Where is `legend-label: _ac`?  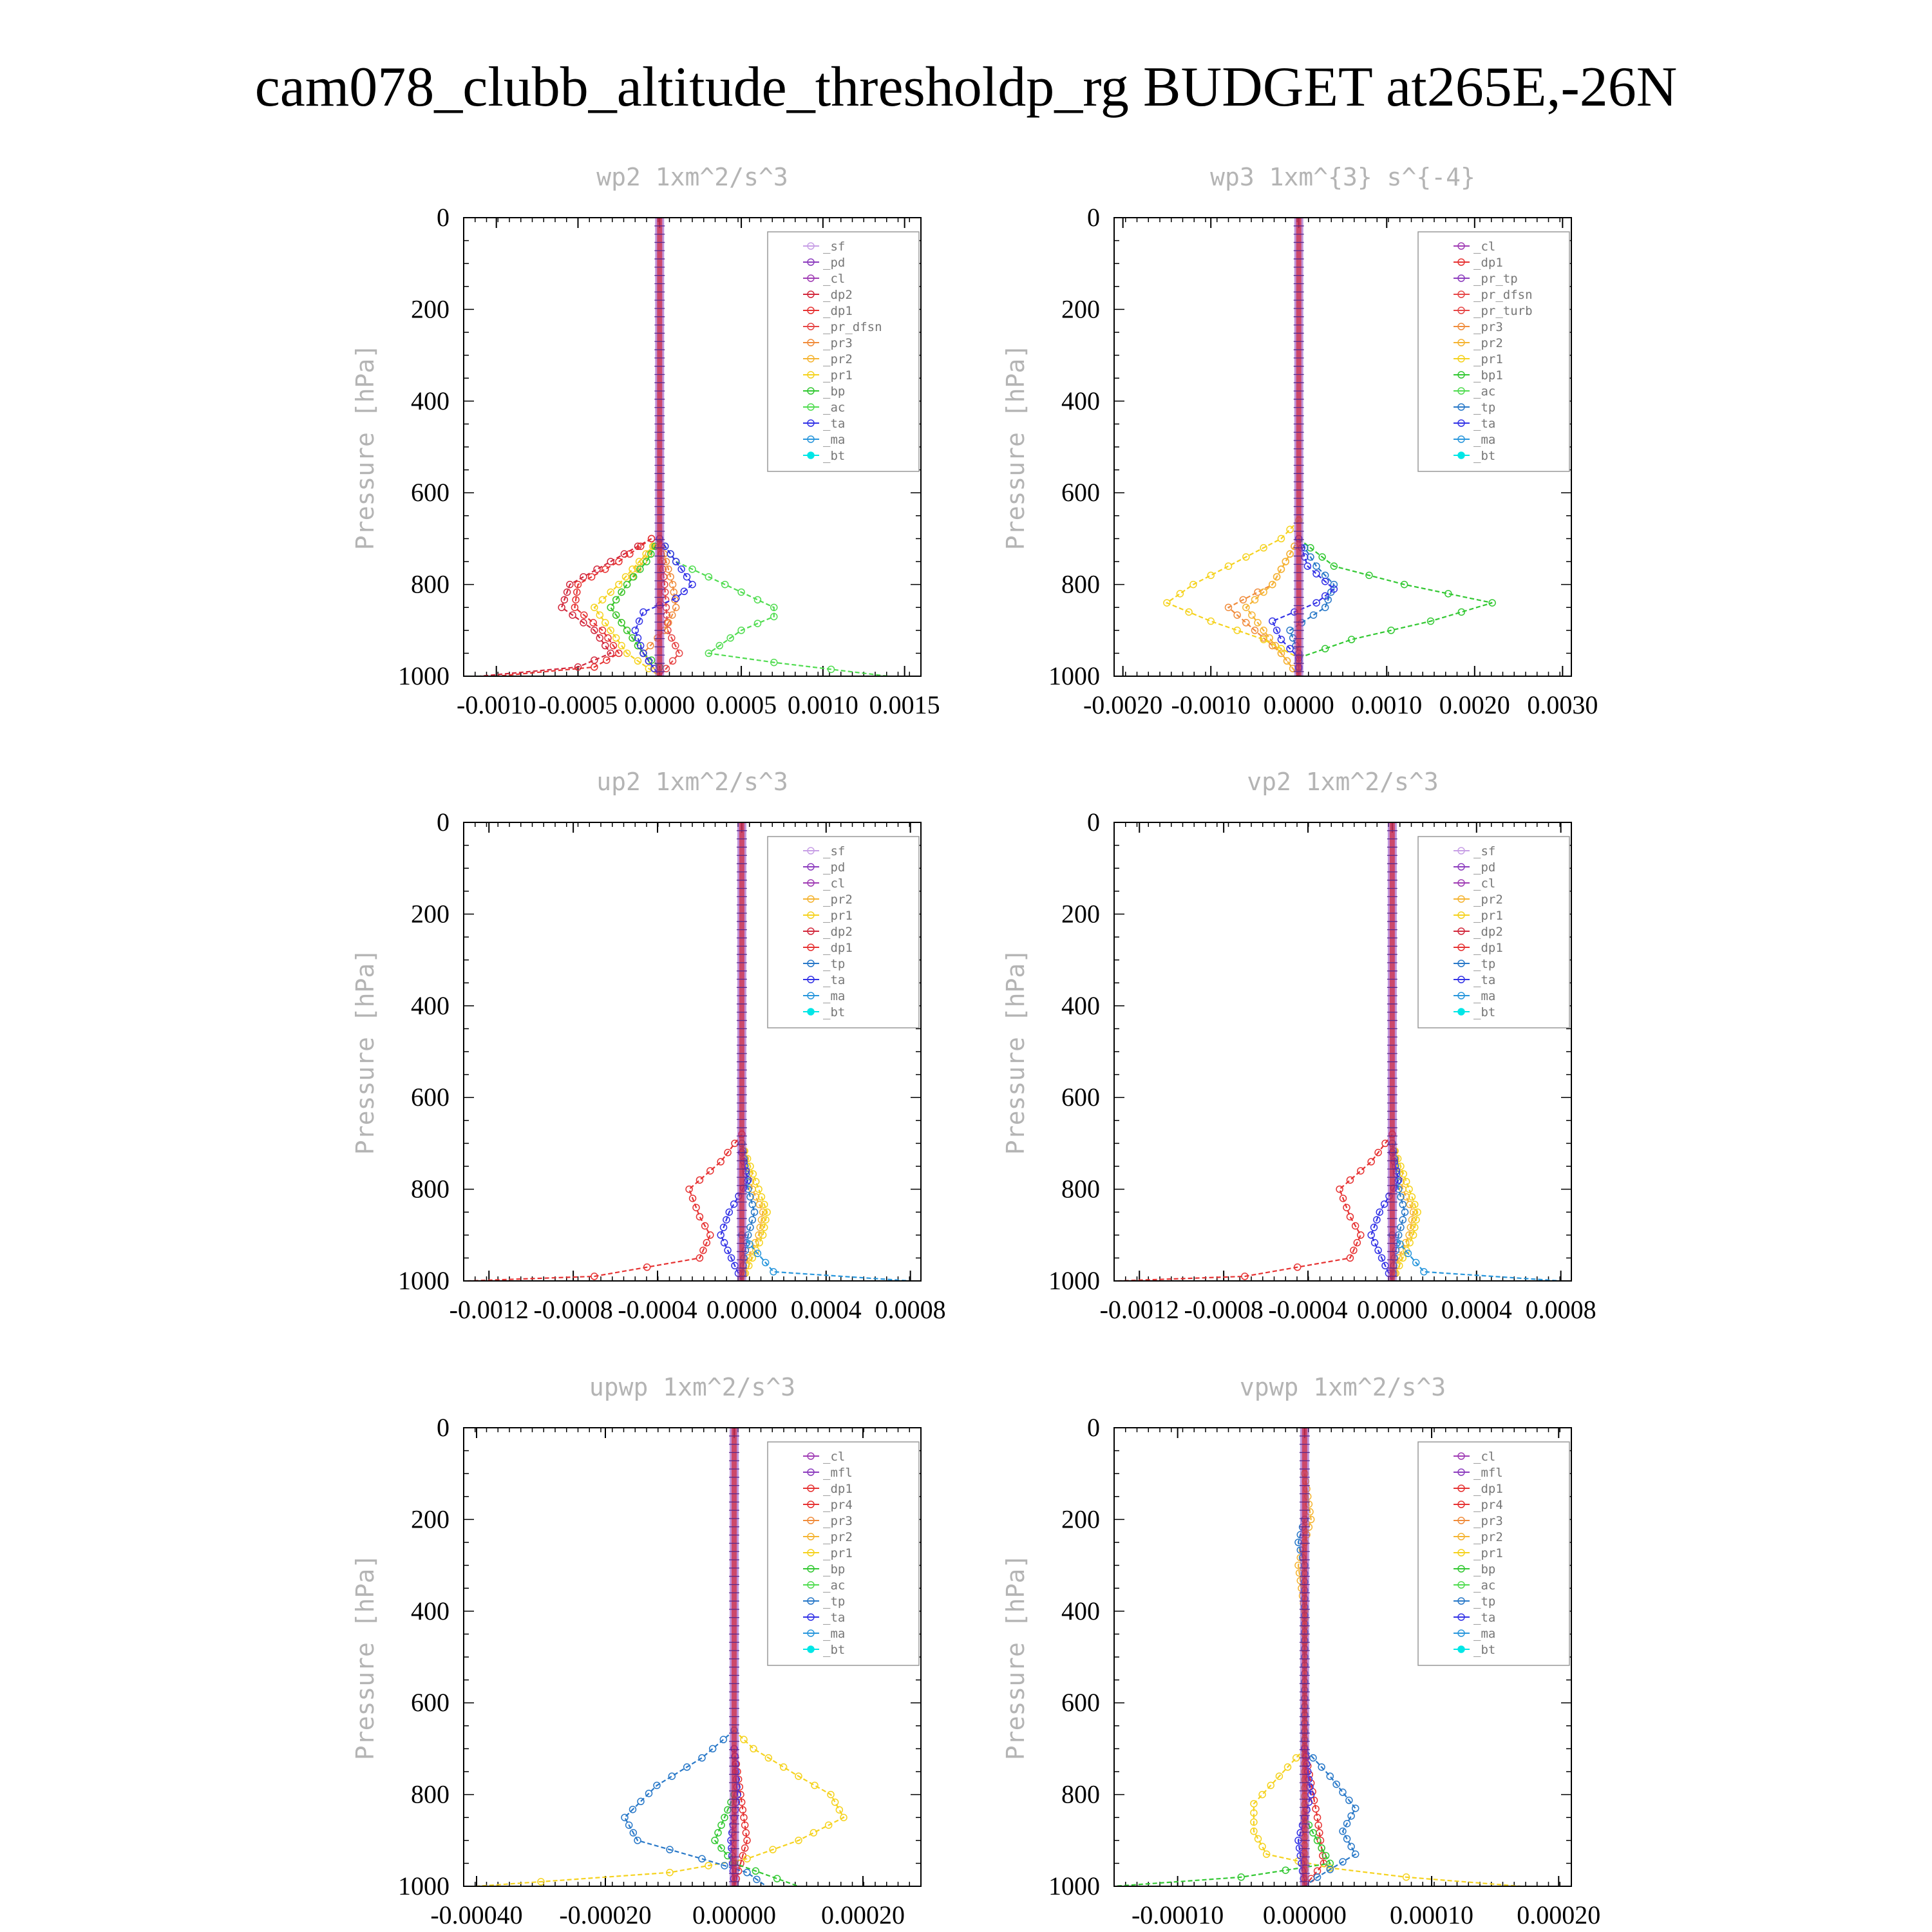 legend-label: _ac is located at coordinates (834, 1585).